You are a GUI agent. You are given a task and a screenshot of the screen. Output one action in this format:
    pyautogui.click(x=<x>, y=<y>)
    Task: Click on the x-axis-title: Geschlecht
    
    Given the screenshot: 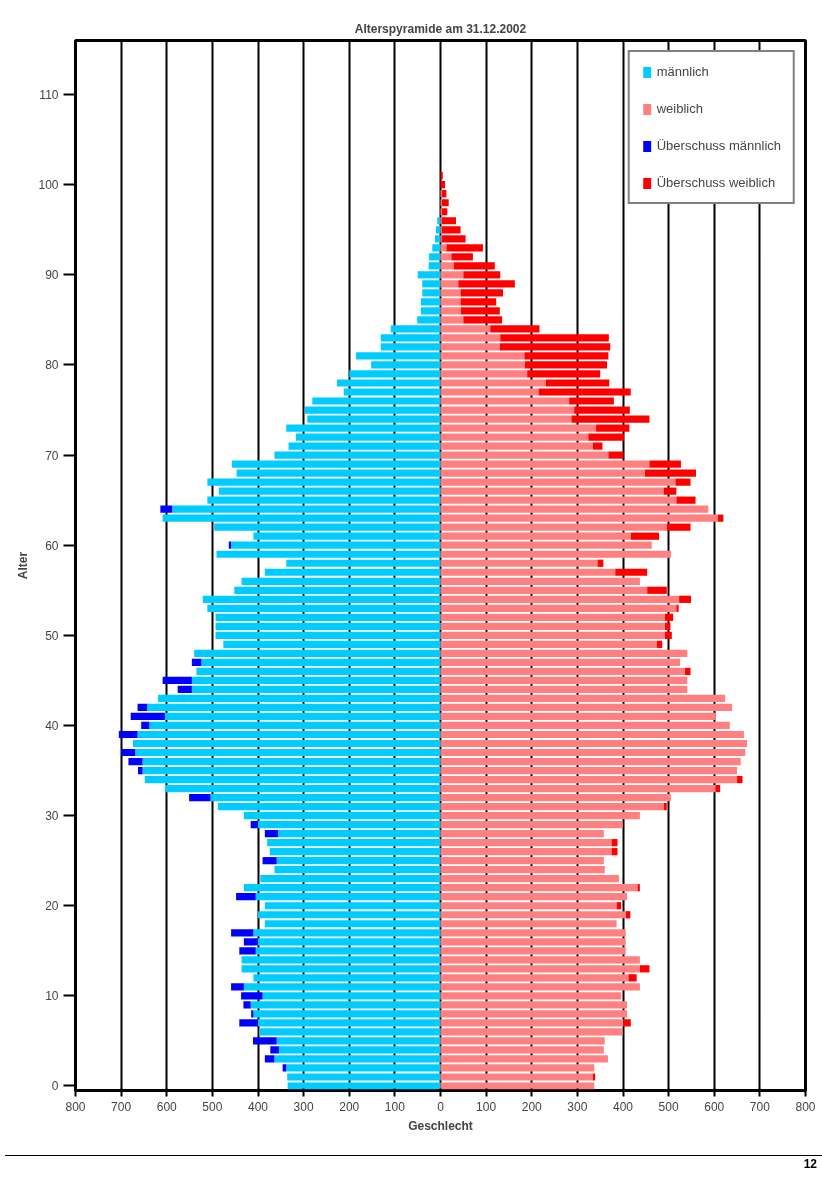 What is the action you would take?
    pyautogui.click(x=440, y=1125)
    